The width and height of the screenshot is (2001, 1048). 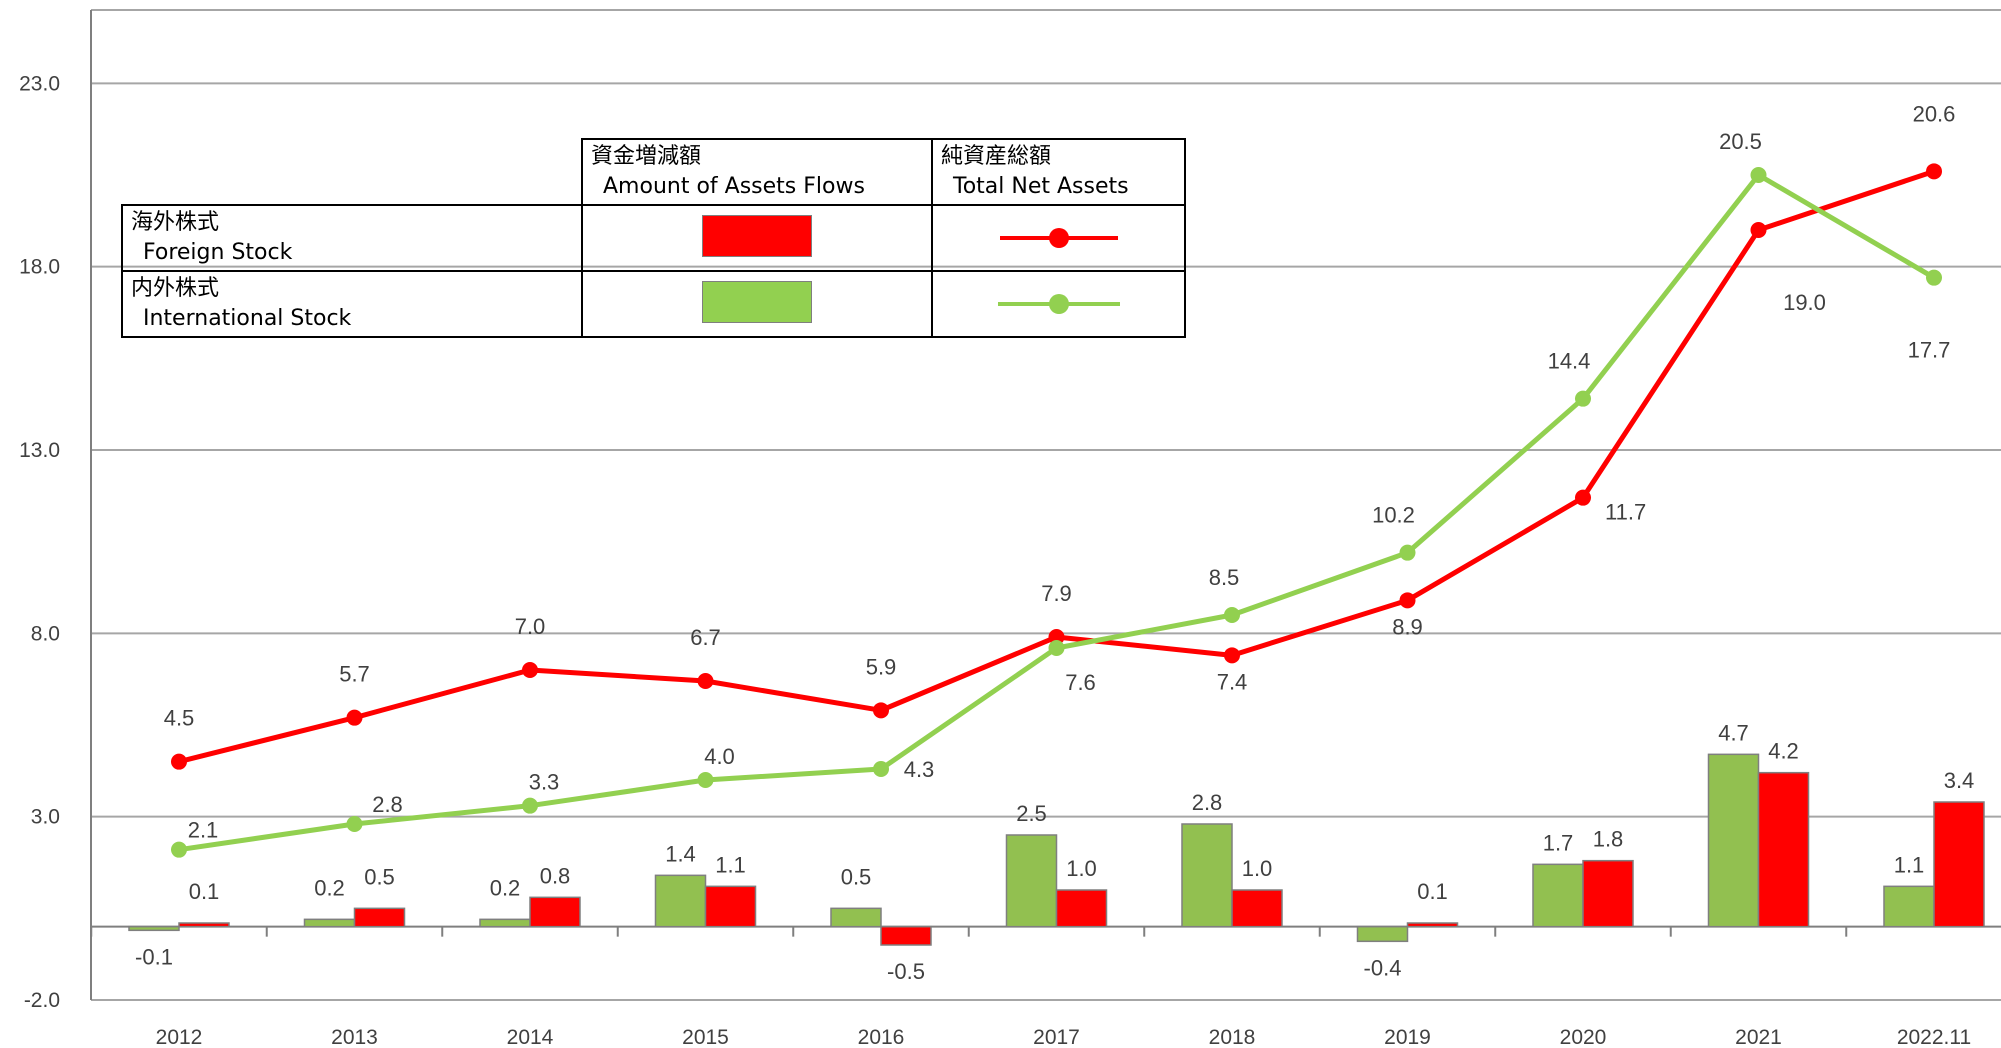 What do you see at coordinates (856, 876) in the screenshot?
I see `bar-label-international: 0.5` at bounding box center [856, 876].